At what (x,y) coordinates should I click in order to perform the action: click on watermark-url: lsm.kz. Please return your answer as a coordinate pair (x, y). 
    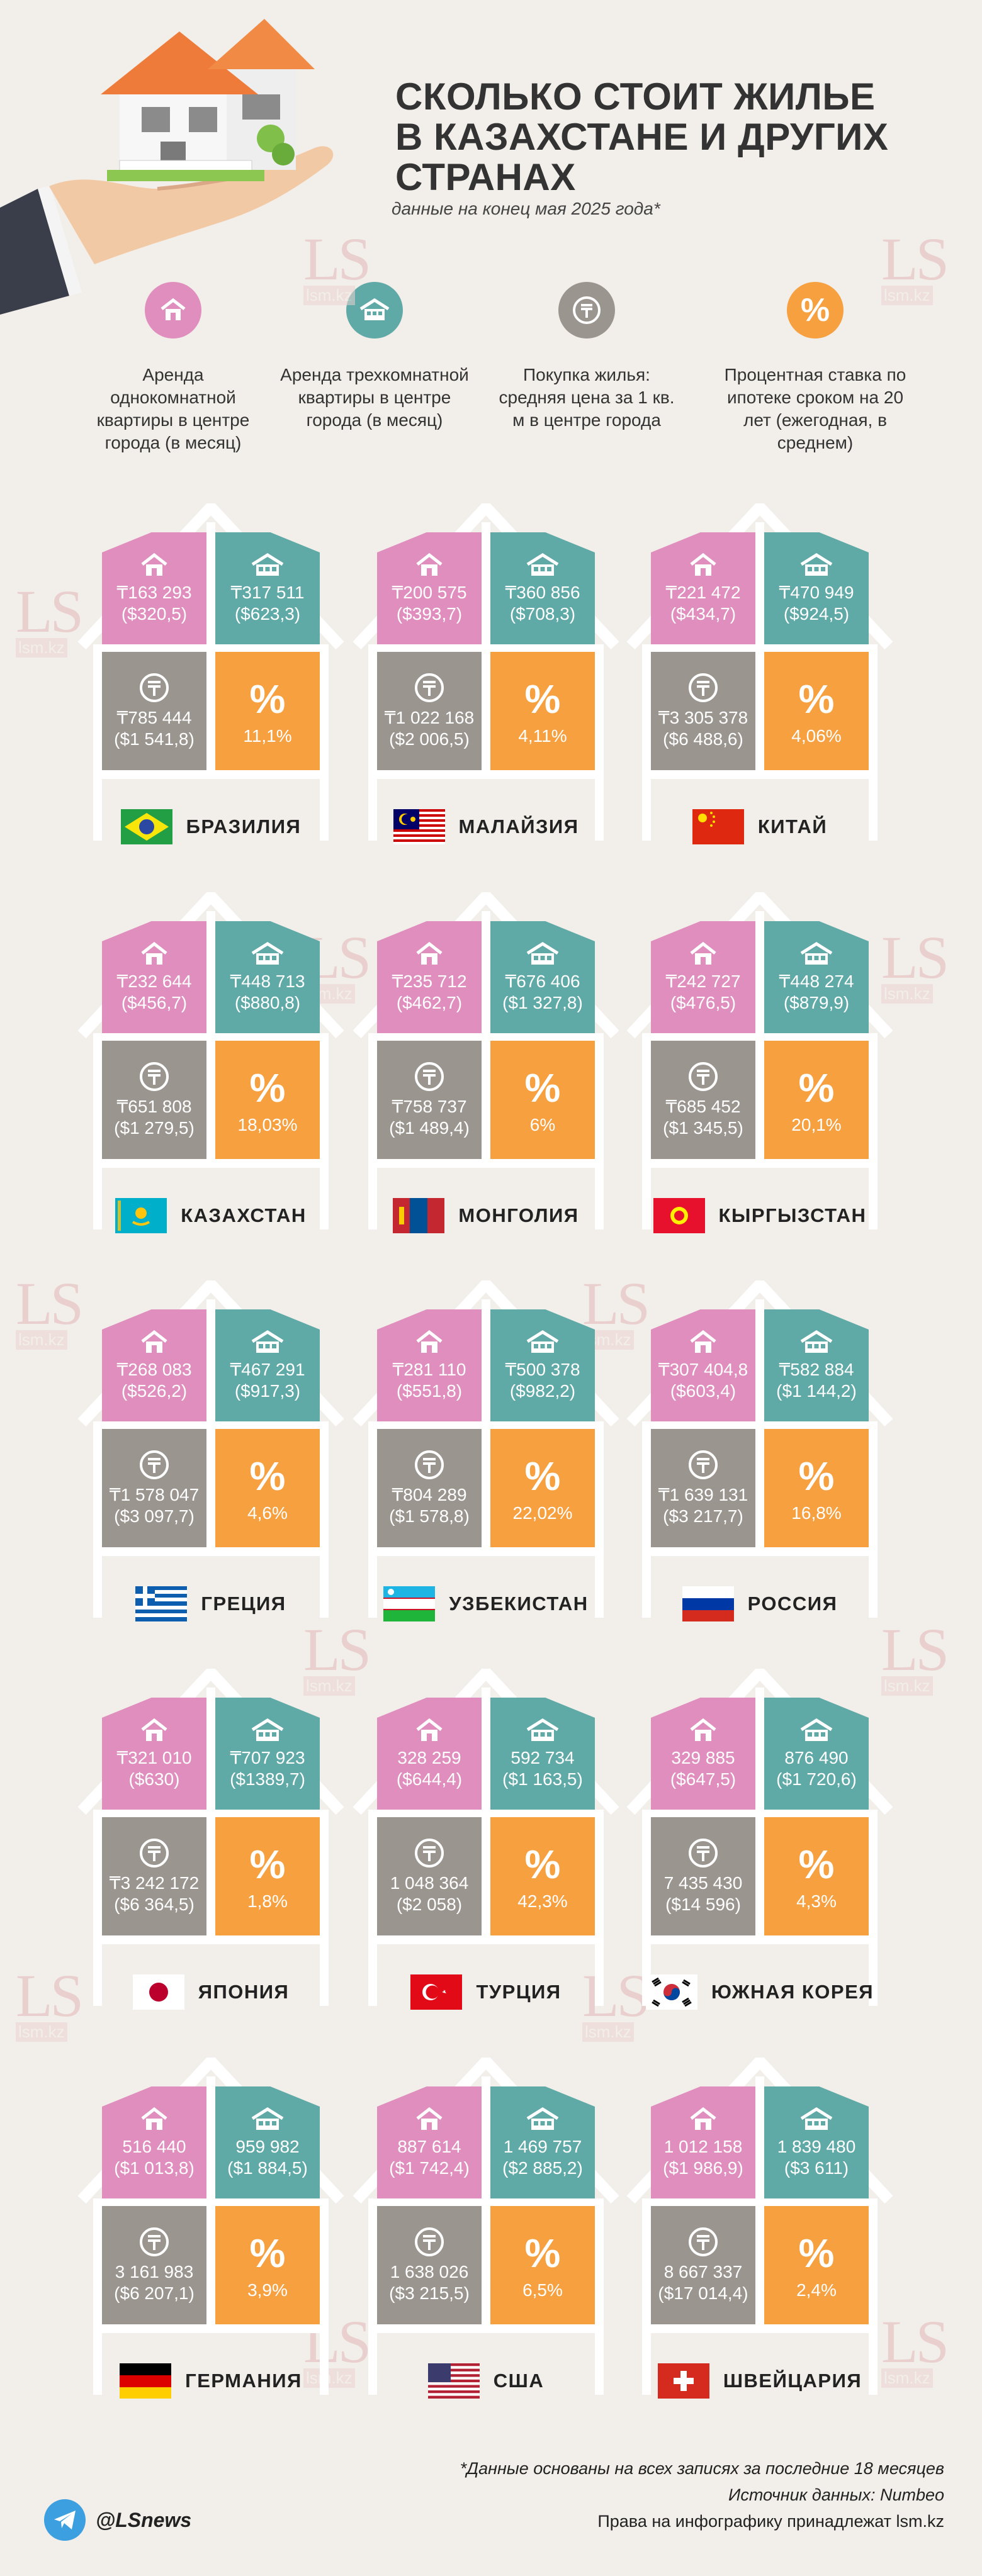
    Looking at the image, I should click on (41, 1340).